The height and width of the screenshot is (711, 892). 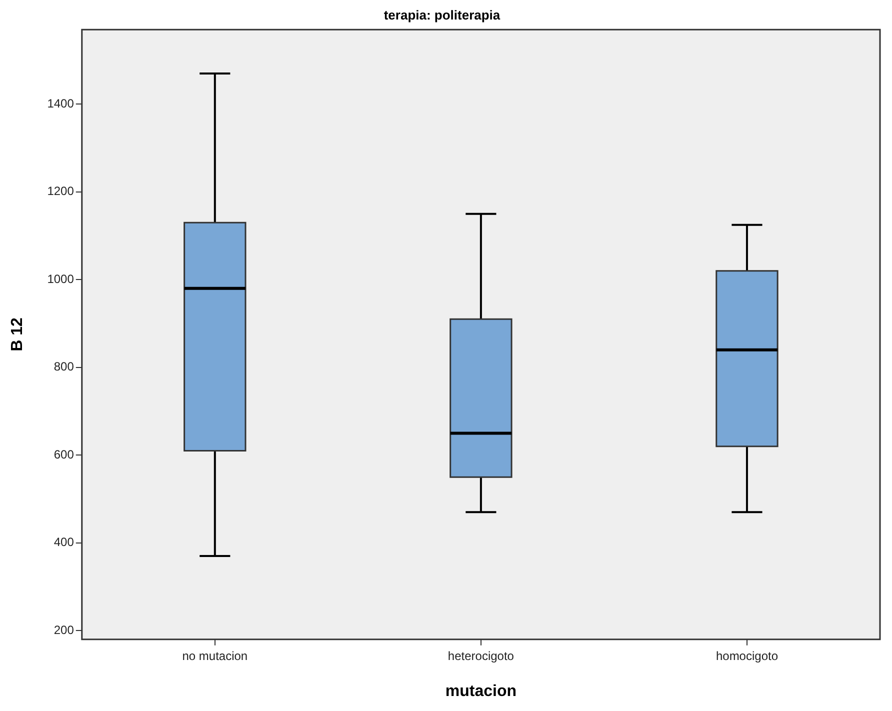 What do you see at coordinates (215, 655) in the screenshot?
I see `x-tick-label: no mutacion` at bounding box center [215, 655].